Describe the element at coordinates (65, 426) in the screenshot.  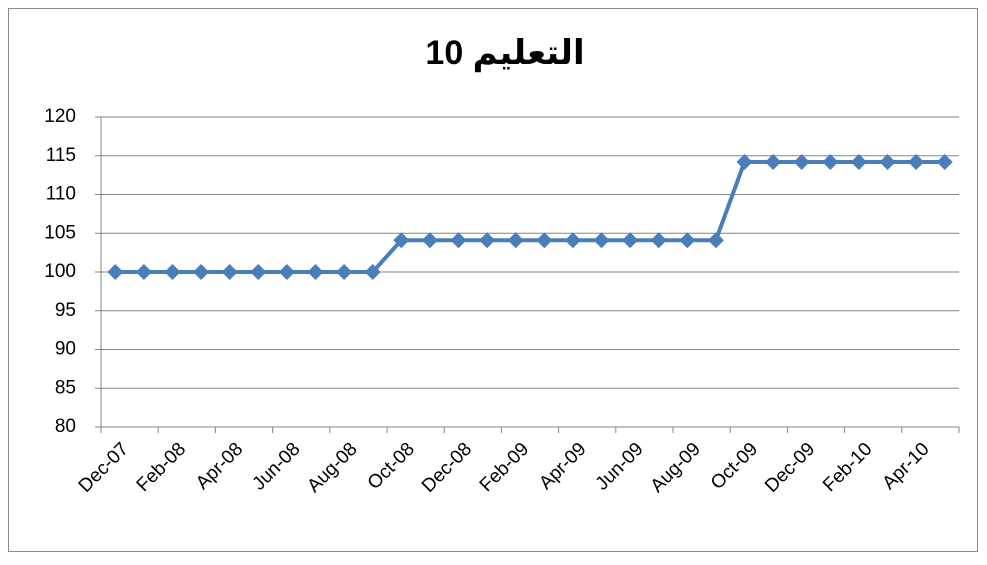
I see `y-tick-label: 80` at that location.